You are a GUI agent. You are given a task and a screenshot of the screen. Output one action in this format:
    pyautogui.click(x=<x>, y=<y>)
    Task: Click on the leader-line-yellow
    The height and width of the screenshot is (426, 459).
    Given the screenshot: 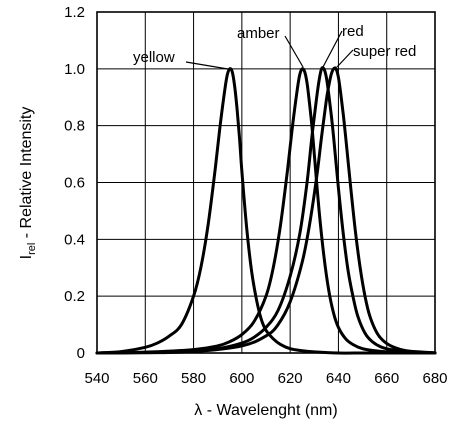 What is the action you would take?
    pyautogui.click(x=207, y=65)
    